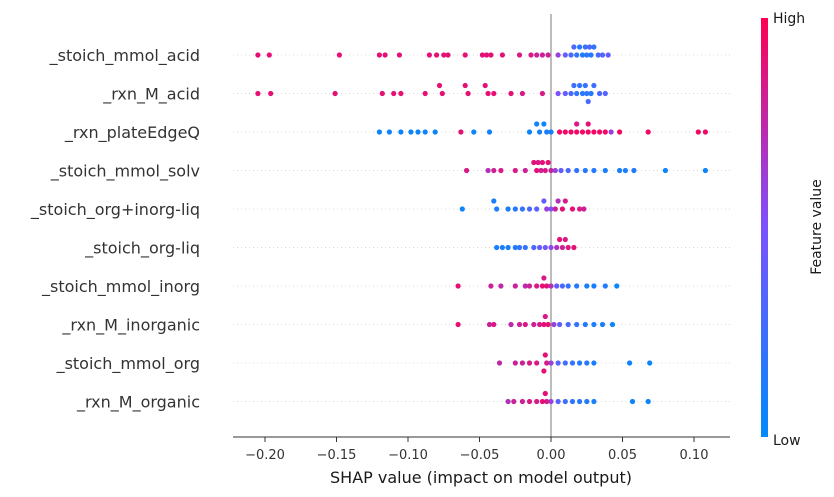 The height and width of the screenshot is (497, 834). What do you see at coordinates (132, 133) in the screenshot?
I see `feature-label: _rxn_plateEdgeQ` at bounding box center [132, 133].